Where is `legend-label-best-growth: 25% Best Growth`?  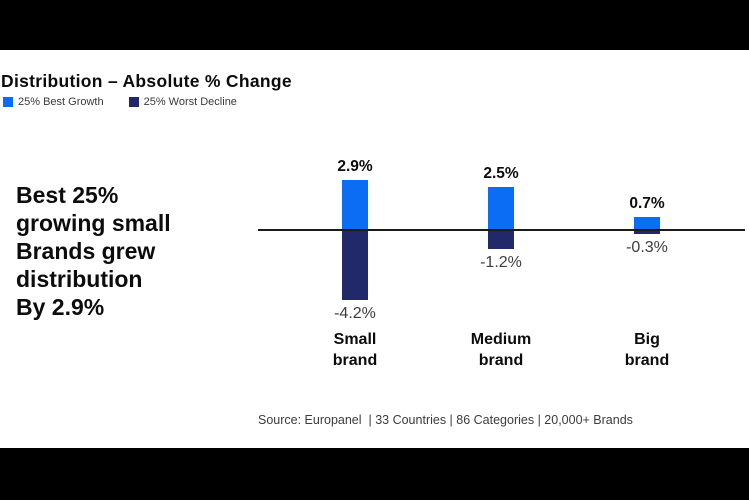
legend-label-best-growth: 25% Best Growth is located at coordinates (61, 102).